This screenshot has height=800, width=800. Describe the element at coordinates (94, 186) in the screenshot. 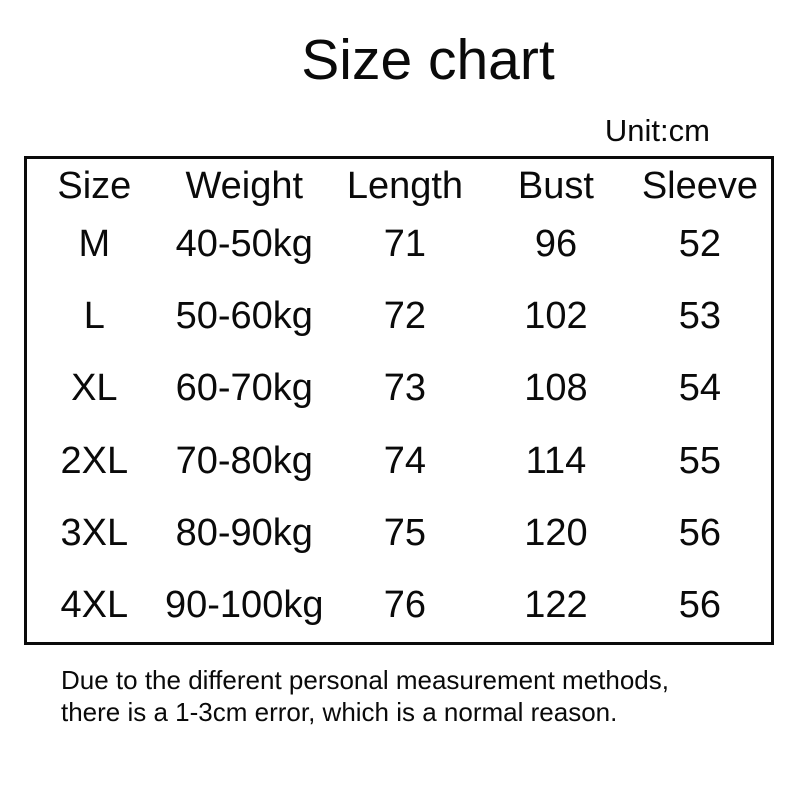

I see `column-header: Size` at that location.